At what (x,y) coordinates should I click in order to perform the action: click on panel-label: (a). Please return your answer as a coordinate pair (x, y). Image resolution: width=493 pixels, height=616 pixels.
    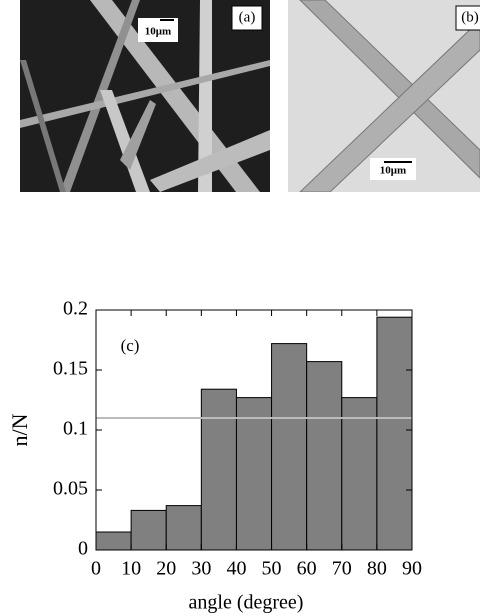
    Looking at the image, I should click on (247, 17).